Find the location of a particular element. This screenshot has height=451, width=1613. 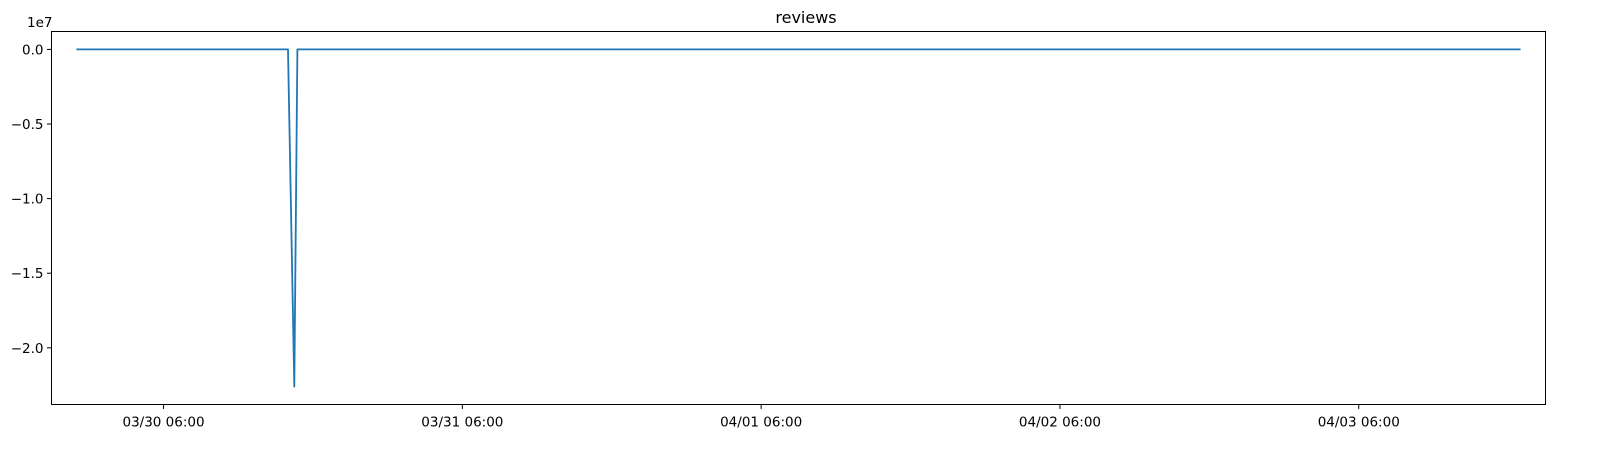

y-tick-label: 0.0 is located at coordinates (32, 50).